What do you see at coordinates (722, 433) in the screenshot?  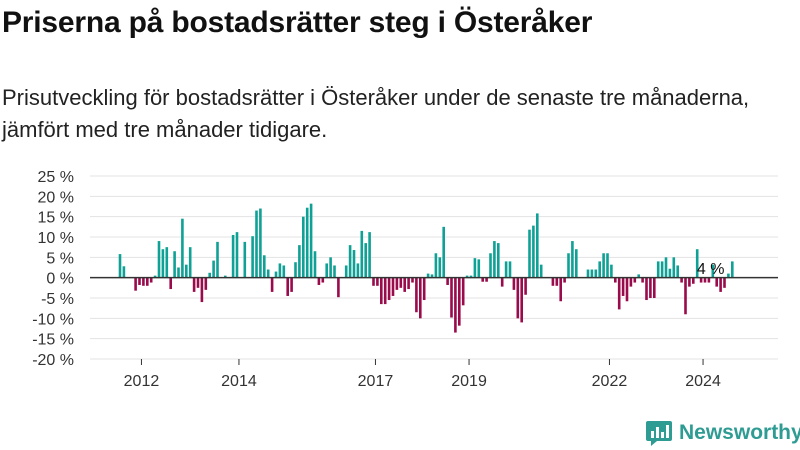 I see `brand: Newsworthy` at bounding box center [722, 433].